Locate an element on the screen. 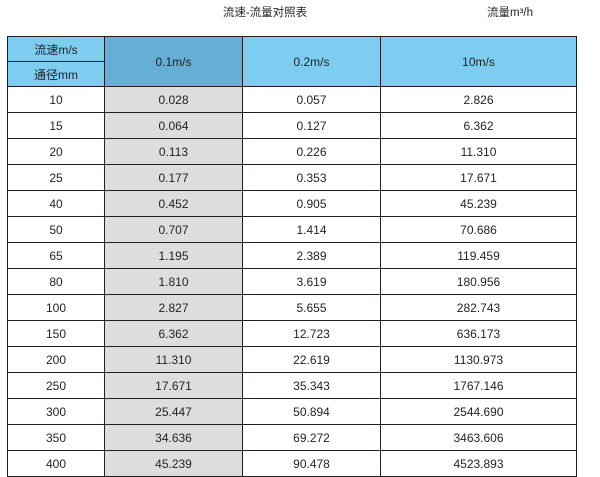 The height and width of the screenshot is (477, 600). table-row: 300 25.447 50.894 2544.690 is located at coordinates (292, 411).